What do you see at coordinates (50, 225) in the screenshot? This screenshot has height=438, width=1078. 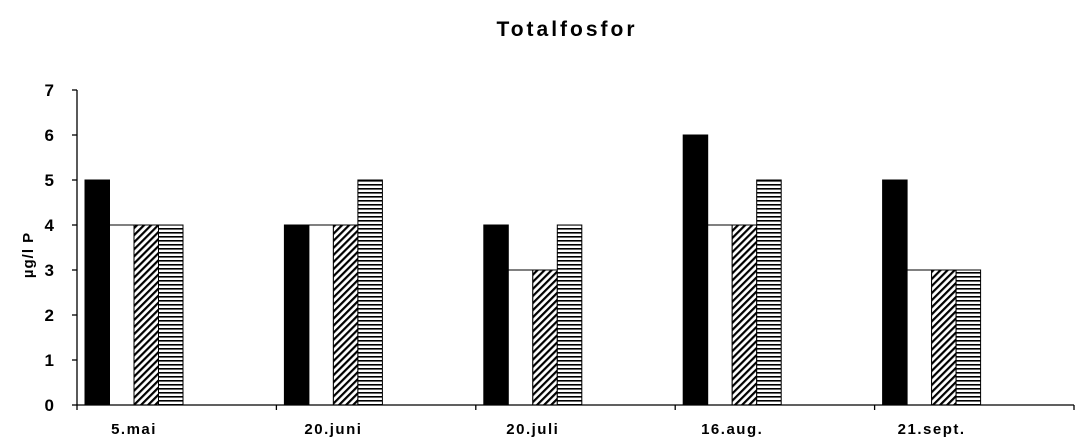 I see `y-tick-label: 4` at bounding box center [50, 225].